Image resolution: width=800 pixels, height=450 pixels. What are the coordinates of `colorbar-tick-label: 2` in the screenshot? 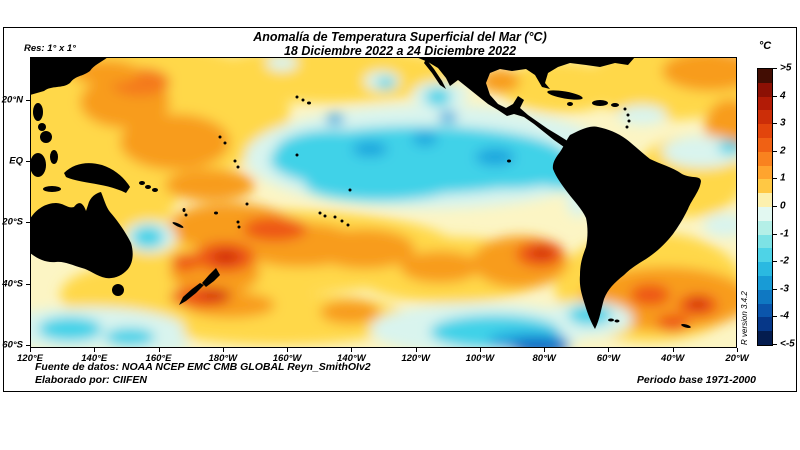 It's located at (783, 151).